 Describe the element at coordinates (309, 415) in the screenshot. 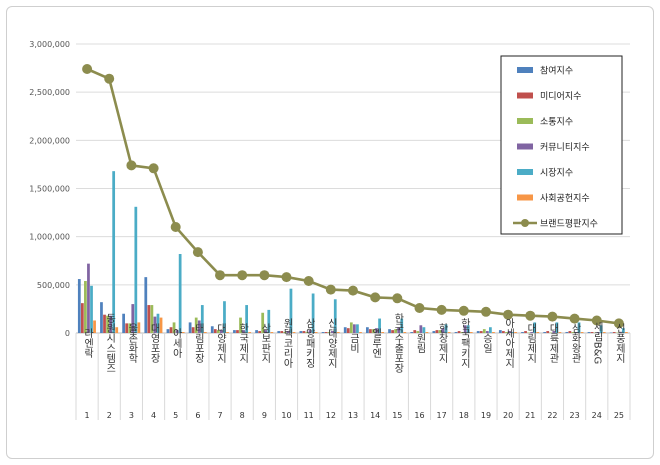

I see `category-index: 11` at that location.